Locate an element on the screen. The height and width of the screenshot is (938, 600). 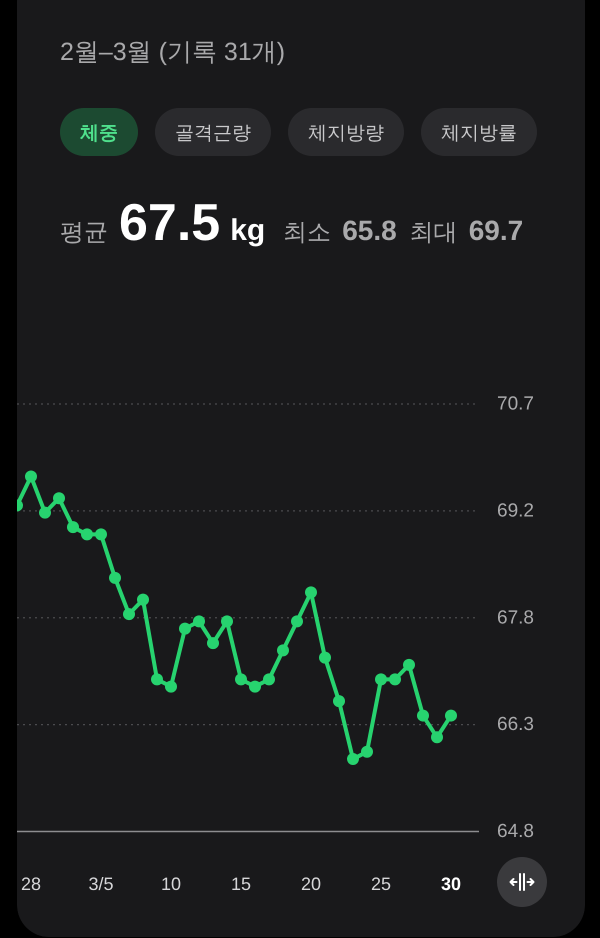
tab-label: 체지방량 is located at coordinates (346, 133).